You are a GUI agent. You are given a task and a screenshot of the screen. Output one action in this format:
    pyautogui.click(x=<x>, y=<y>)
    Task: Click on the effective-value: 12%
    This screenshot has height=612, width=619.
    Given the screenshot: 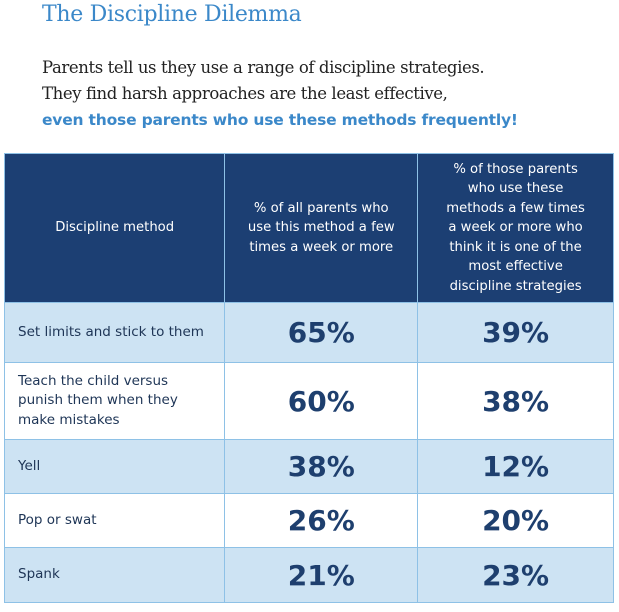 What is the action you would take?
    pyautogui.click(x=515, y=466)
    